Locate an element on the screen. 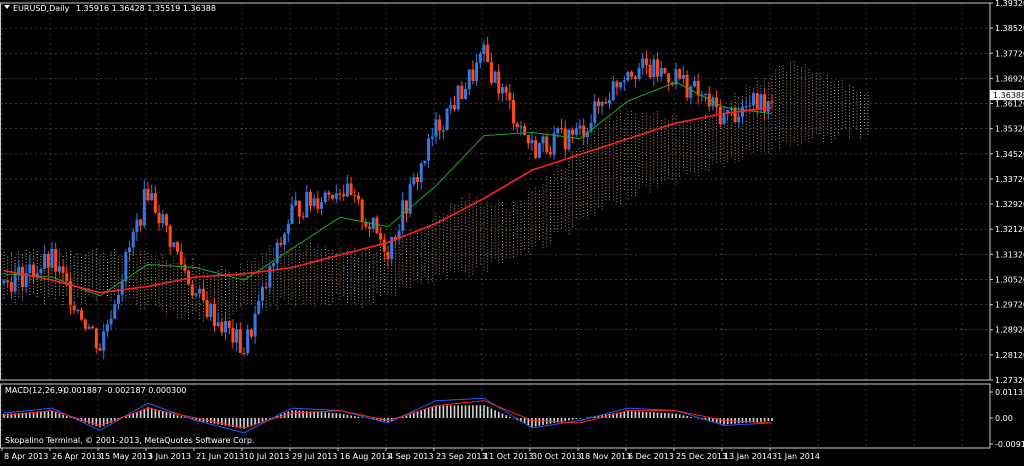  chart-title: EURUSD,Daily is located at coordinates (41, 8).